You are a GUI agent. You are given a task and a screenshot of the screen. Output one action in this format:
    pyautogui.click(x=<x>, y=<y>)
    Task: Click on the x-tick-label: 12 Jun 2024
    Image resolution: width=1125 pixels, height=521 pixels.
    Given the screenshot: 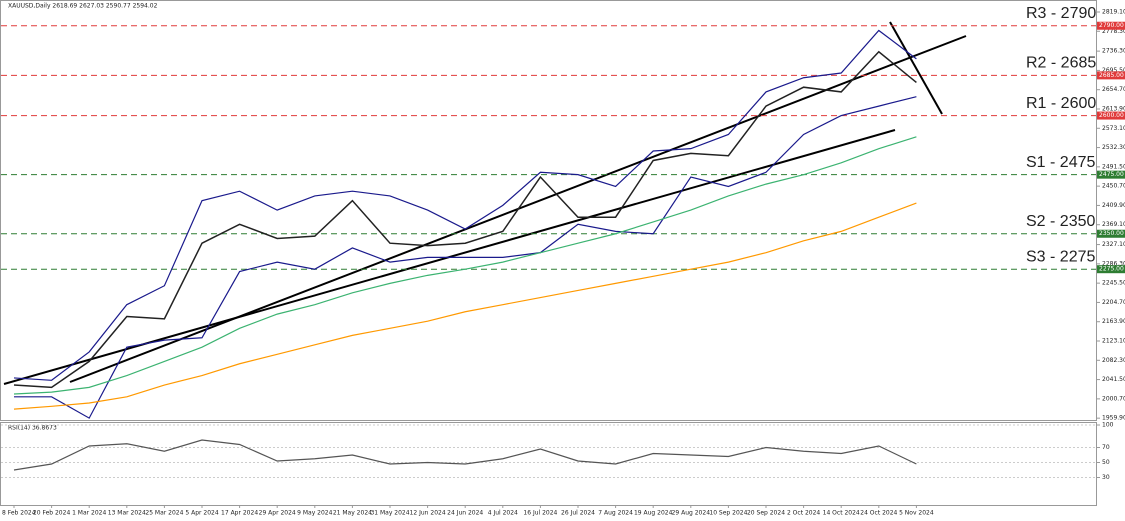 What is the action you would take?
    pyautogui.click(x=428, y=513)
    